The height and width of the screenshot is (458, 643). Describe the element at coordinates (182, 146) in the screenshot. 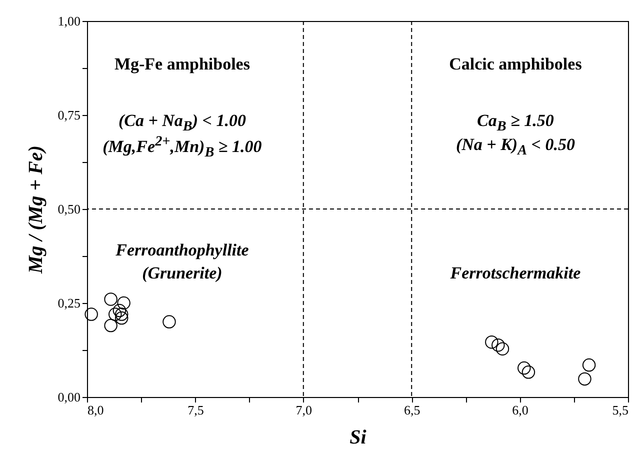

I see `annotation: (Mg,Fe$^{2+}$,Mn)$_{B}$ ≥ 1.00` at that location.